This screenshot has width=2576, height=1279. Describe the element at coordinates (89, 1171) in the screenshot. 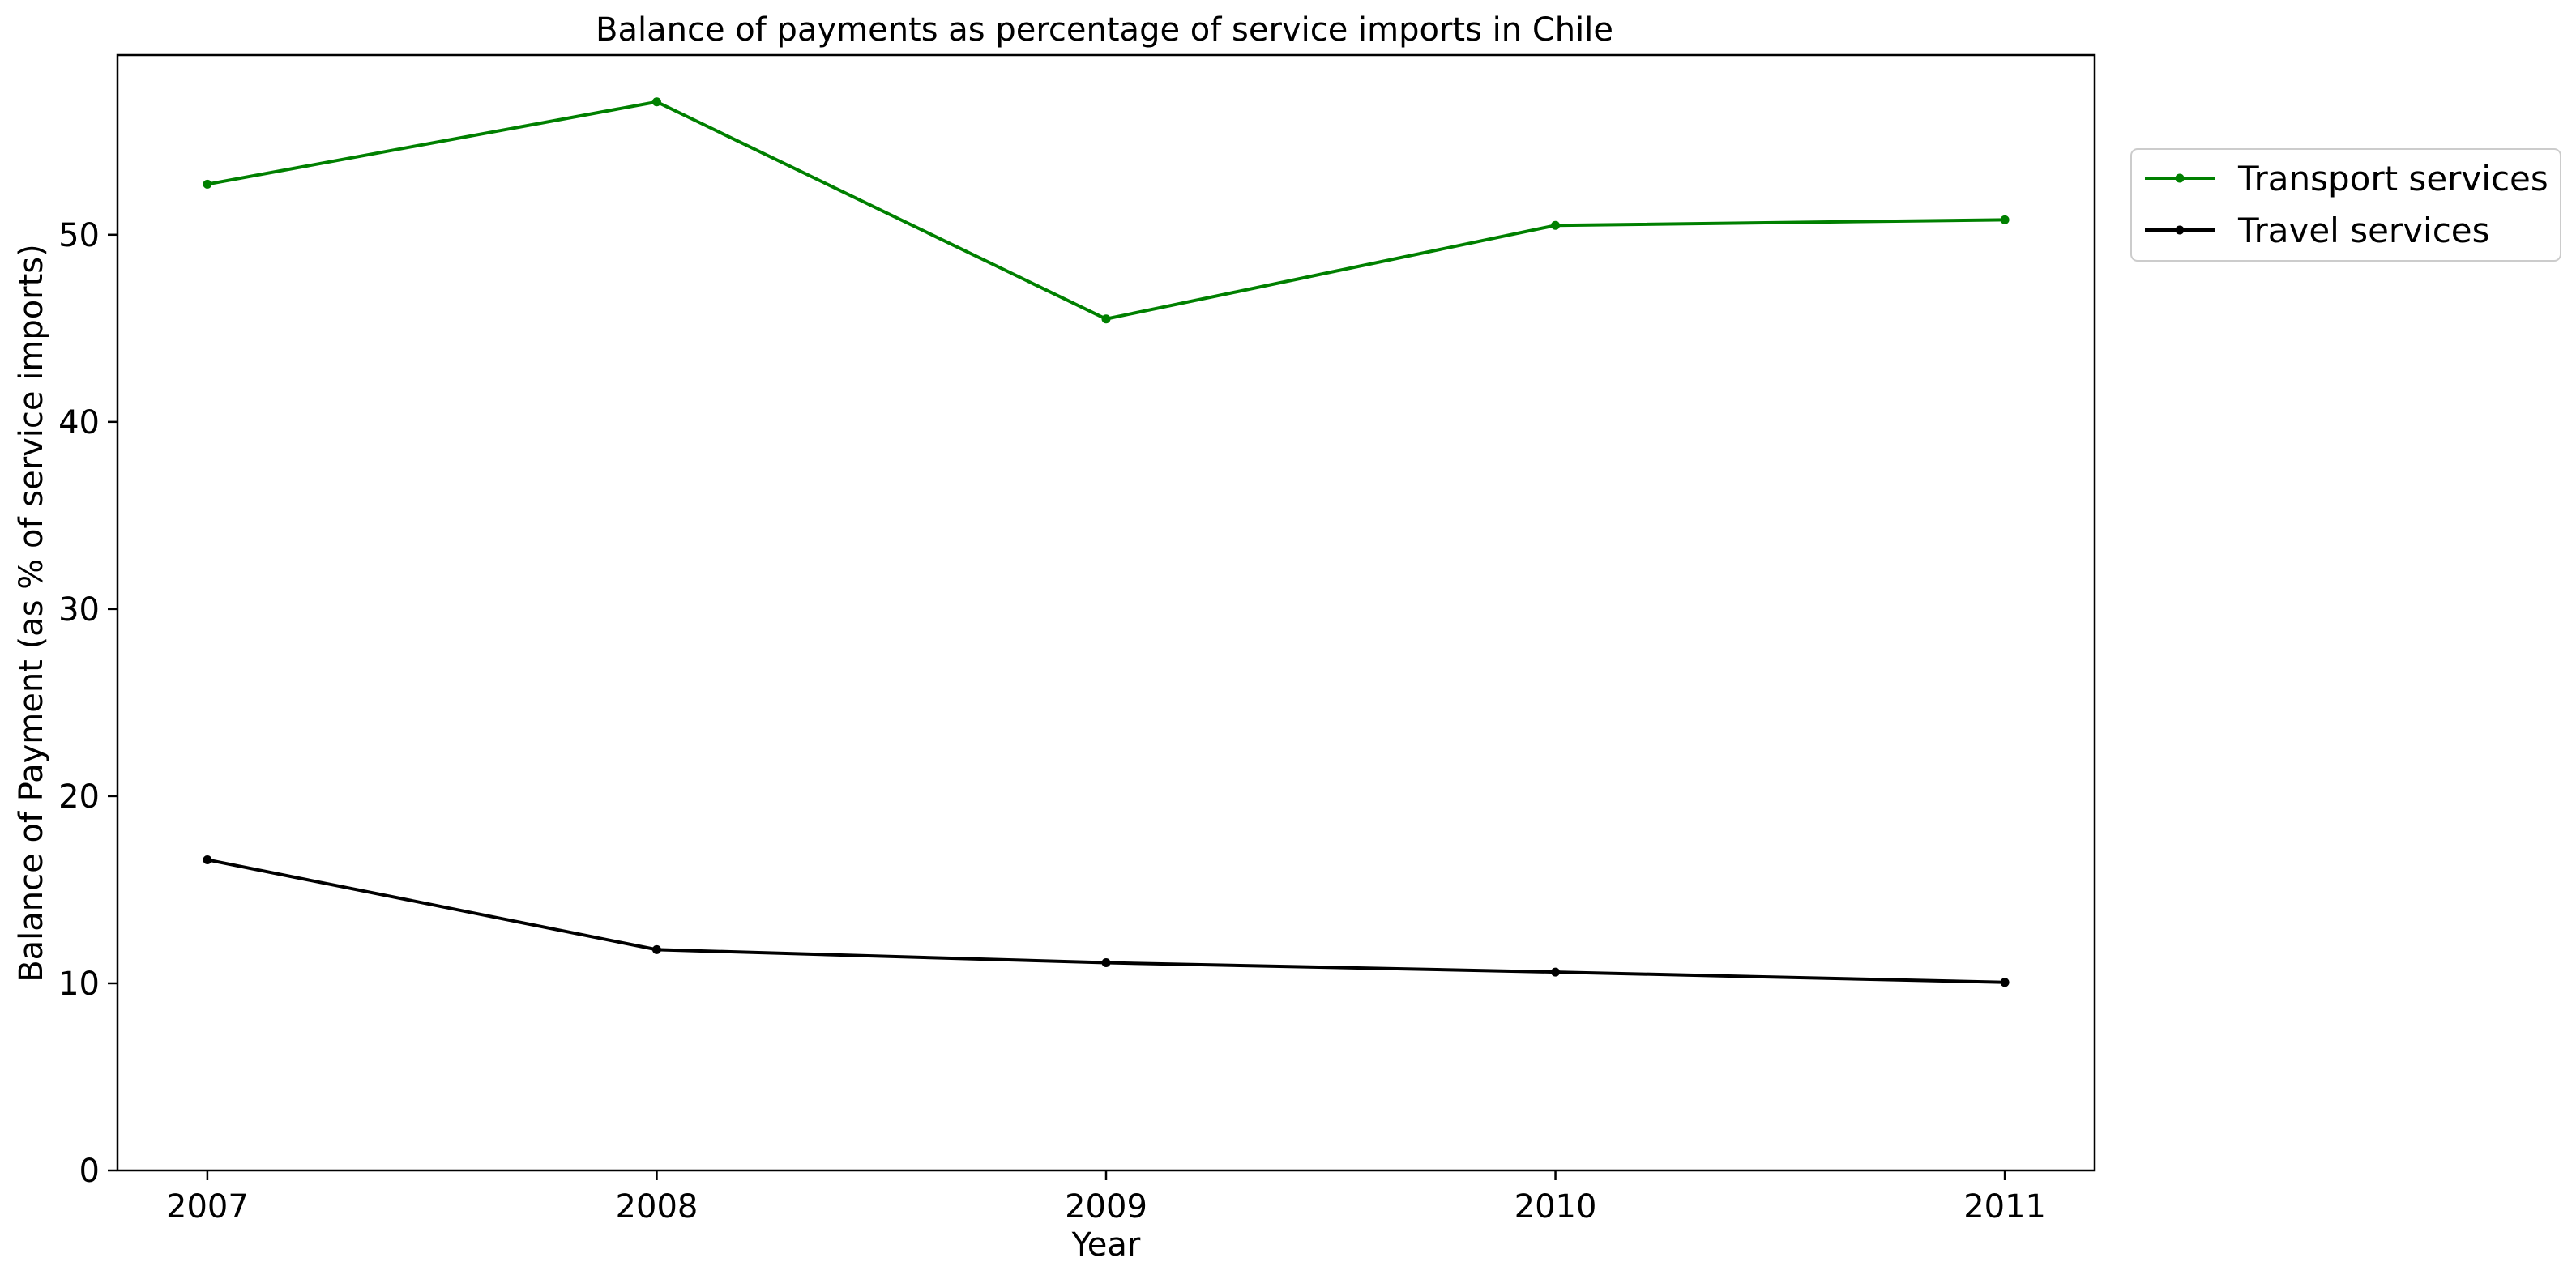

I see `y-tick-label: 0` at that location.